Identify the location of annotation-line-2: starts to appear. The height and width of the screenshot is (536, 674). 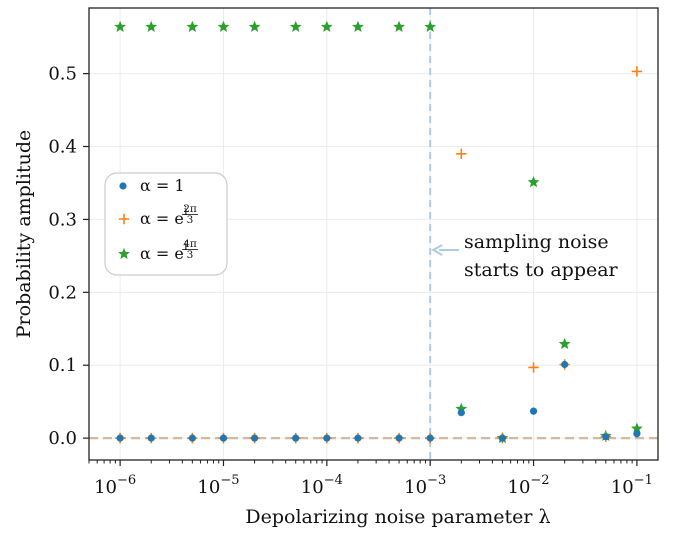
(541, 270).